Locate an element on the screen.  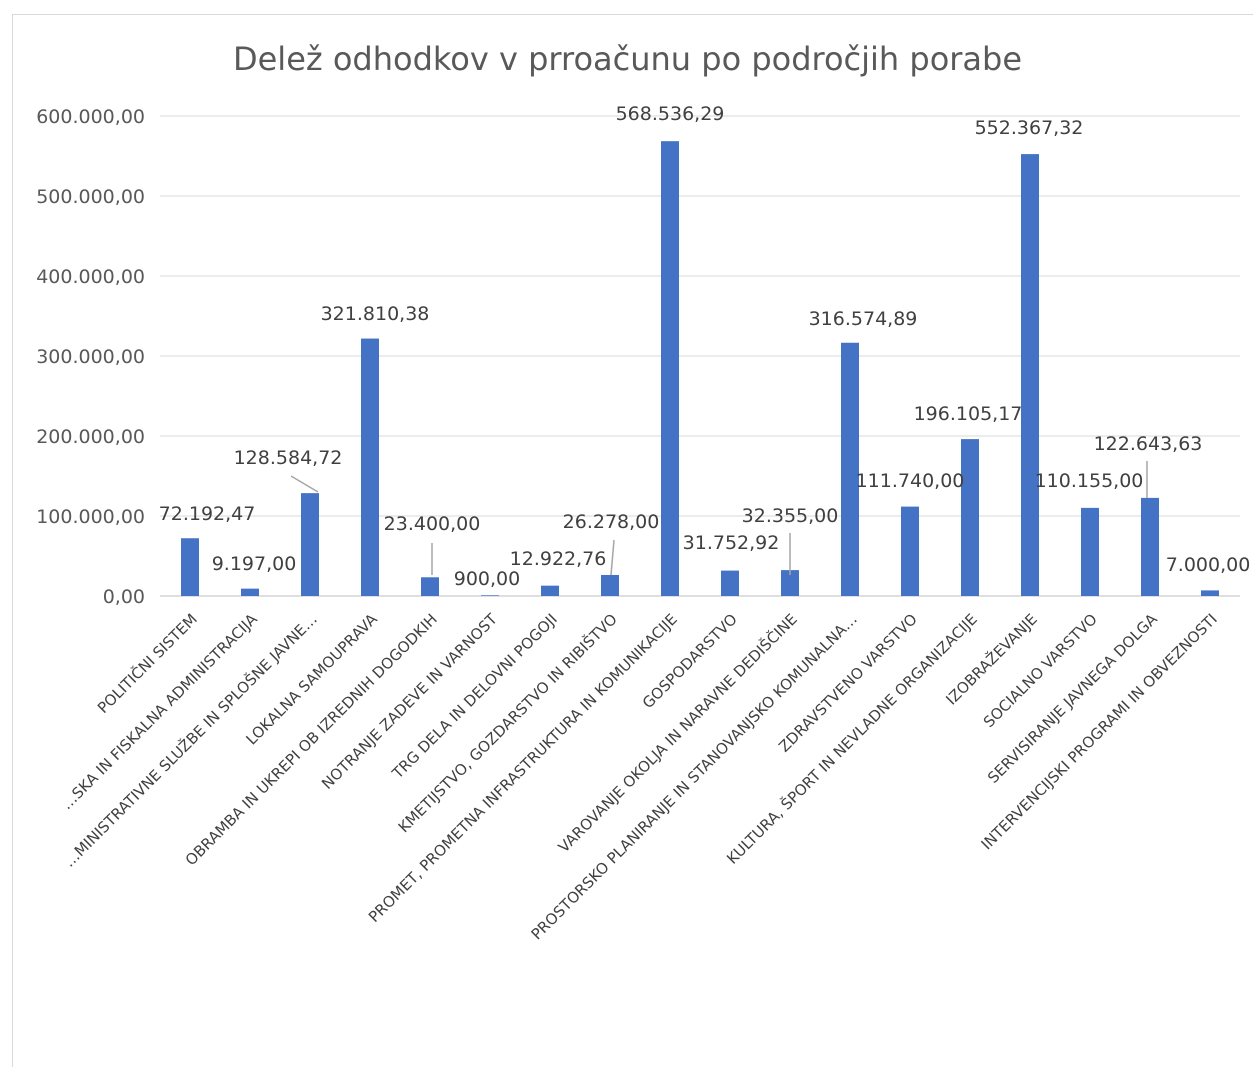
data-label: 110.155,00 is located at coordinates (1089, 481).